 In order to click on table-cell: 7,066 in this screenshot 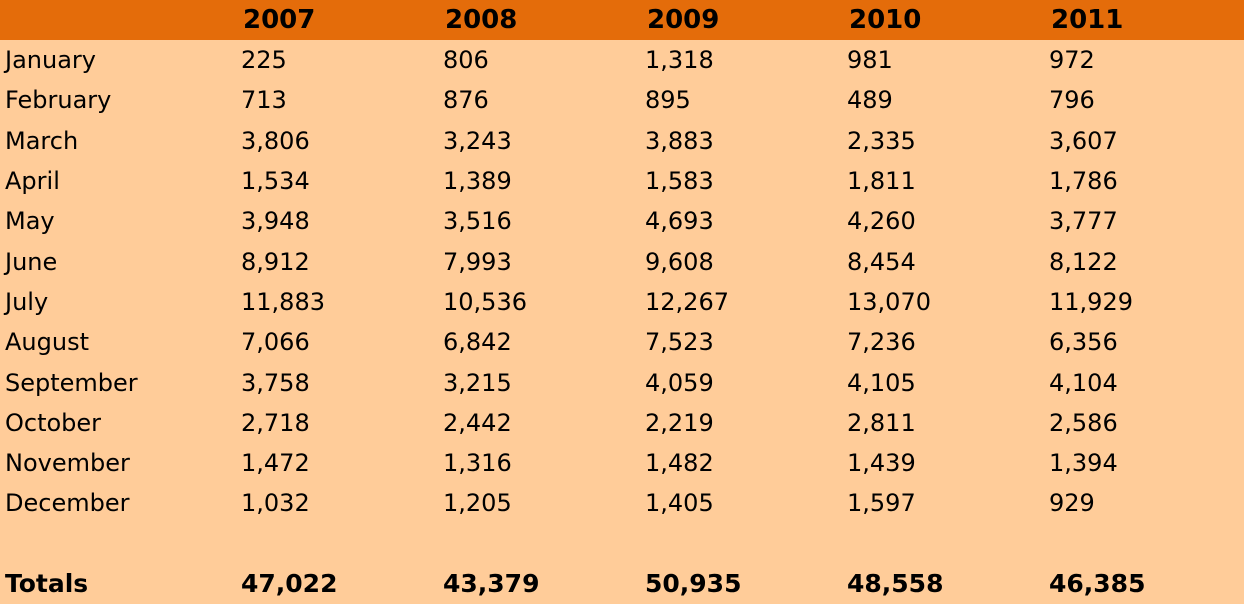, I will do `click(275, 342)`.